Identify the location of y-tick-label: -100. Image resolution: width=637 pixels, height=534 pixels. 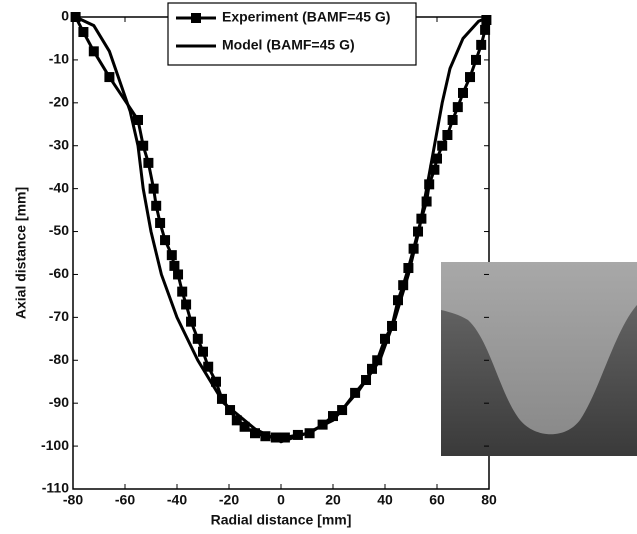
(55, 445).